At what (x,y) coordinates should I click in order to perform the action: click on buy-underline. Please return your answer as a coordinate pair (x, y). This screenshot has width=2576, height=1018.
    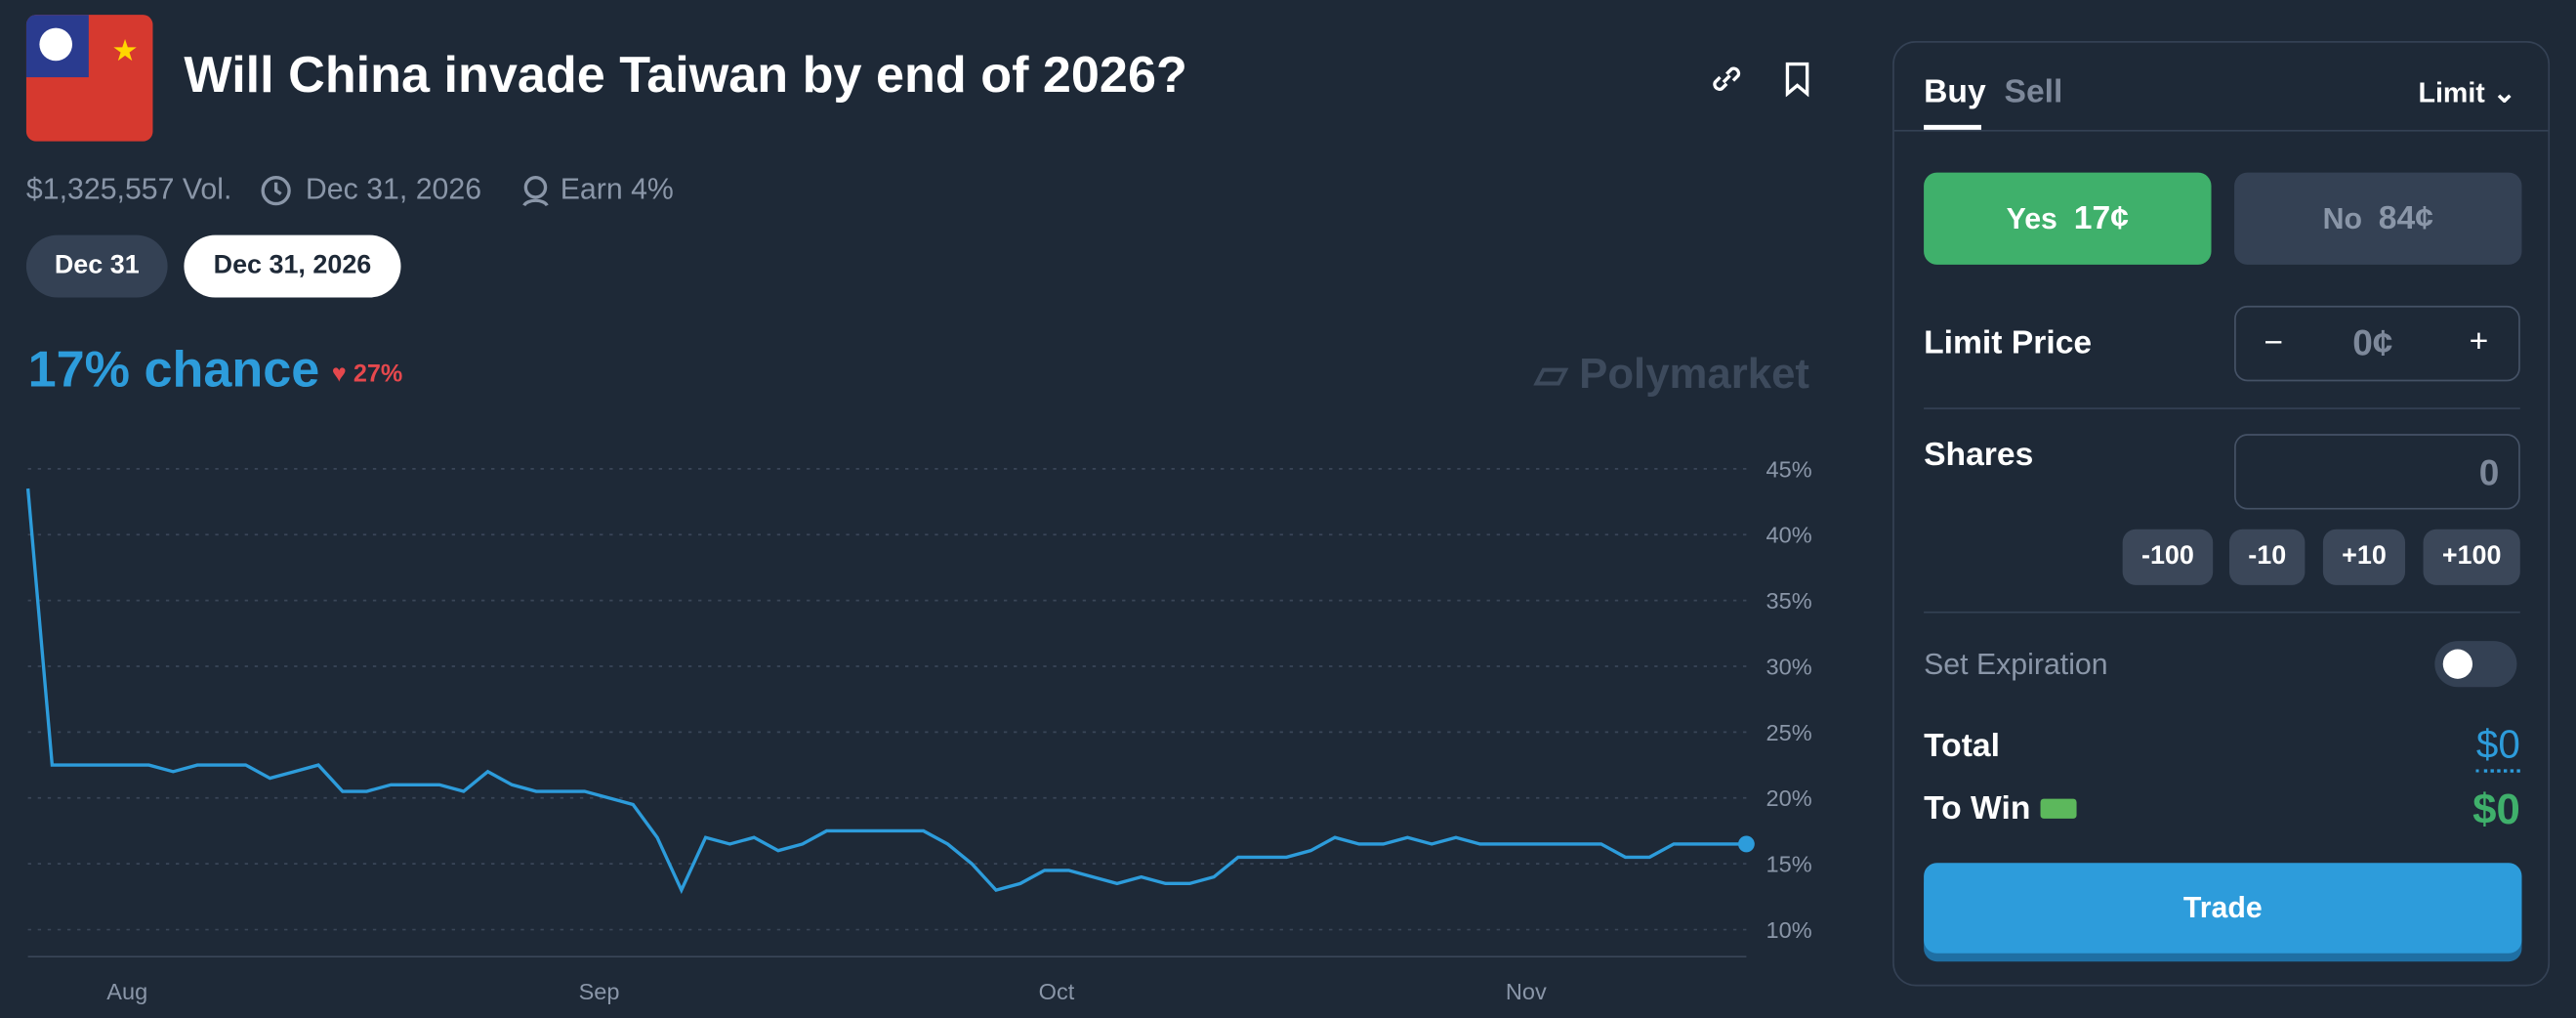
    Looking at the image, I should click on (1952, 127).